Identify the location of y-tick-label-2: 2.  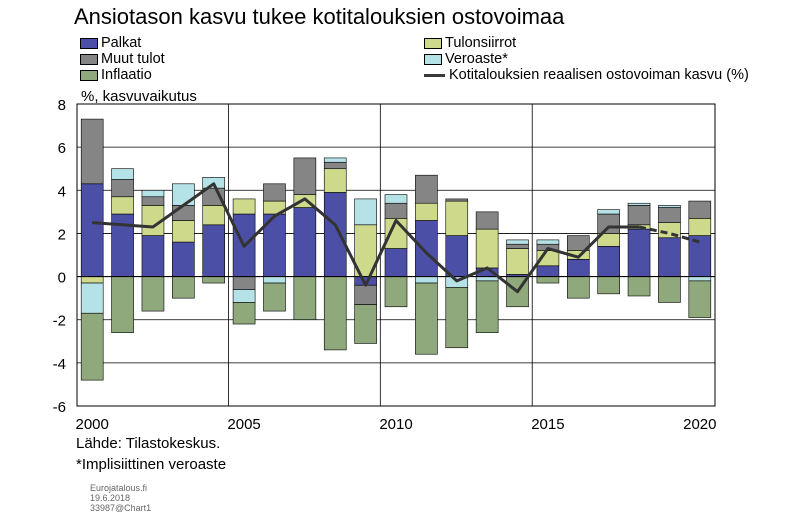
(62, 234).